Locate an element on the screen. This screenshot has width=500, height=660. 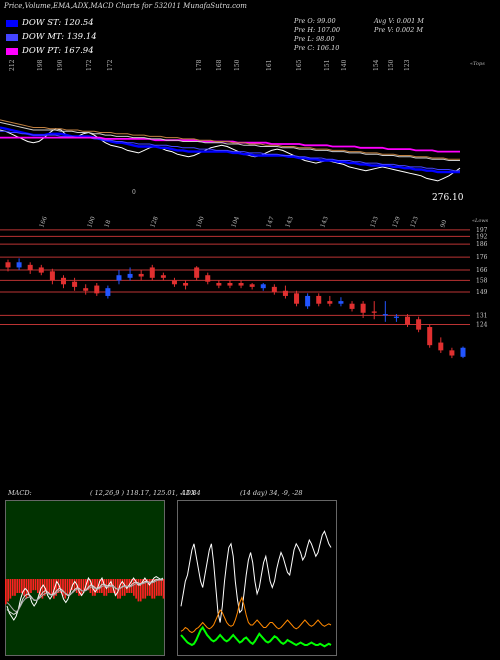
macd-params: ( 12,26,9 ) 118.17, 125.01, -11.84 is located at coordinates (145, 493).